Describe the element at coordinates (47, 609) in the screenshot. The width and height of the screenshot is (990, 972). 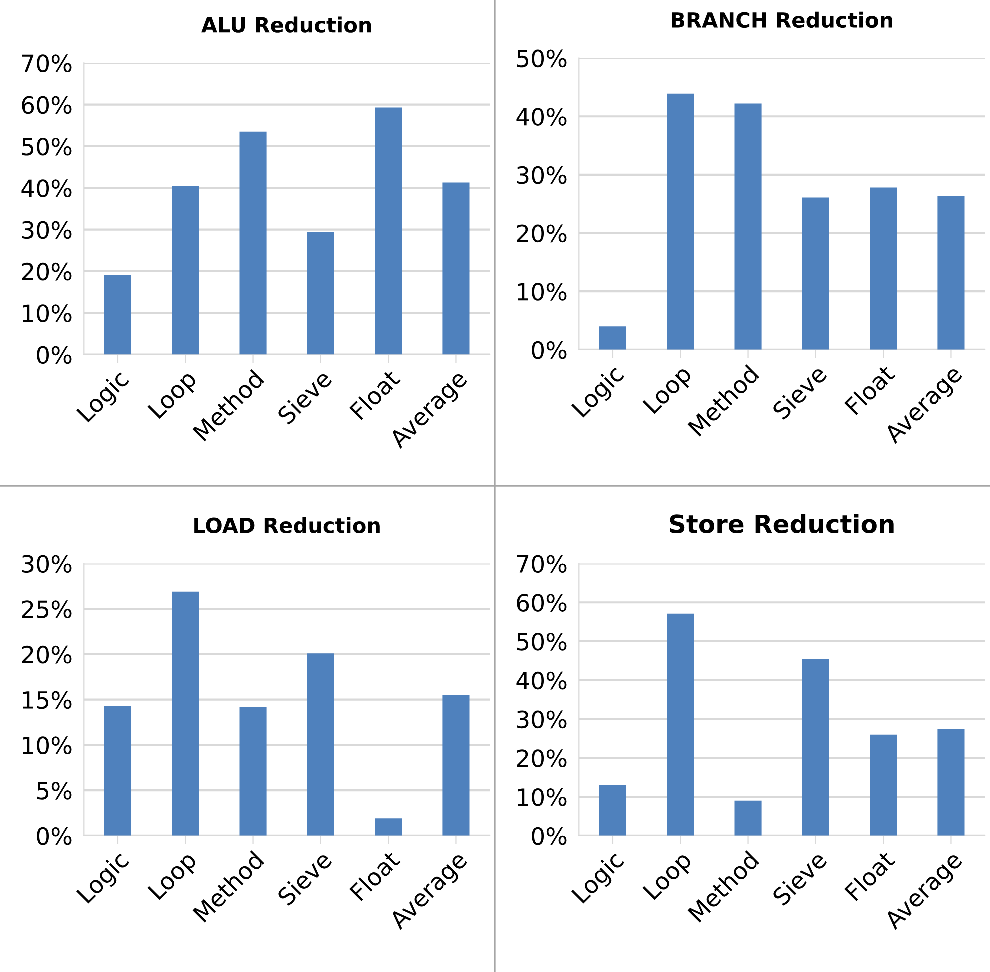
I see `y-tick-label: 25%` at that location.